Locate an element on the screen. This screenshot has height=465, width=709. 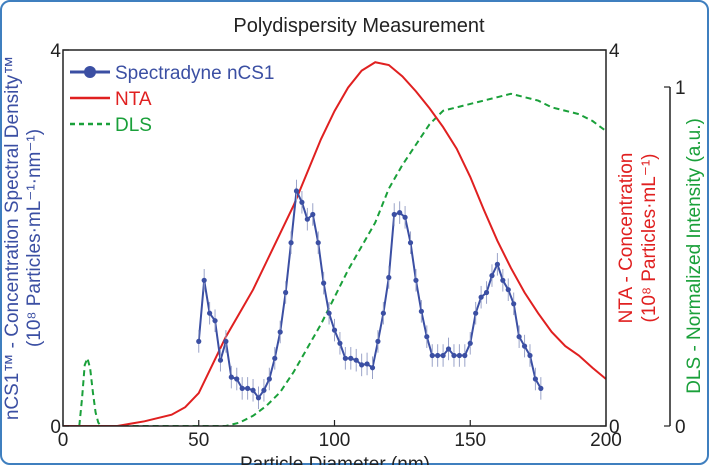
x-tick-label-0: 0 is located at coordinates (63, 440).